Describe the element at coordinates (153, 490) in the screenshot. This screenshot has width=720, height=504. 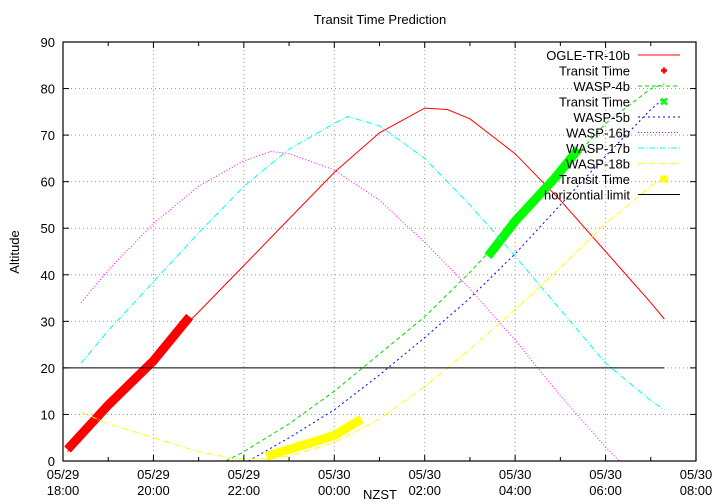
I see `x-tick-time: 20:00` at that location.